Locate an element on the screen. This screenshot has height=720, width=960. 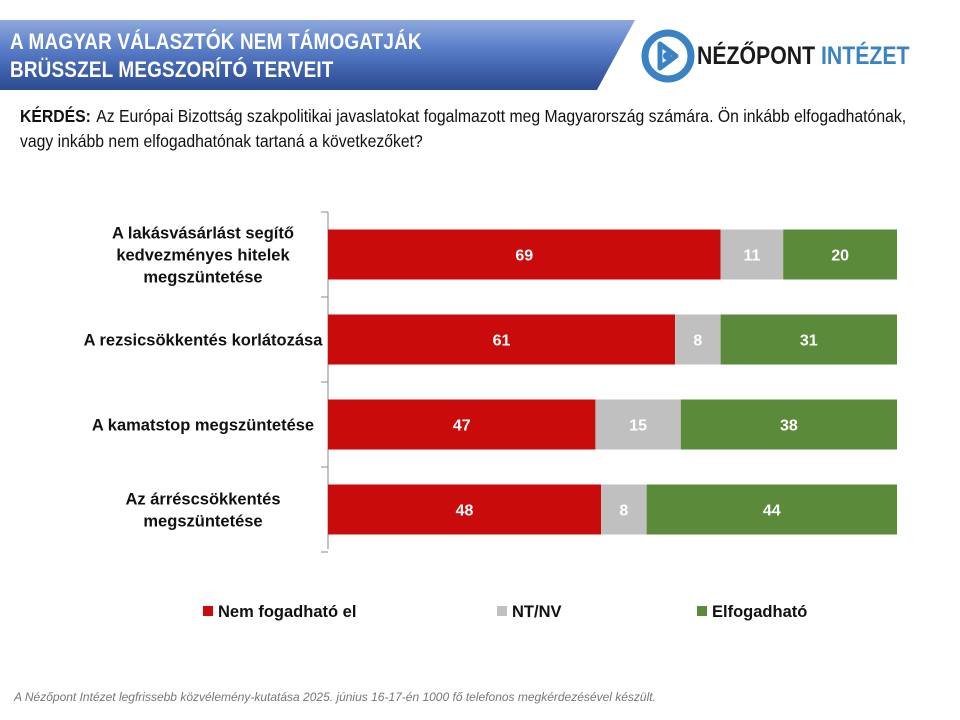
data-label: 20 is located at coordinates (840, 256).